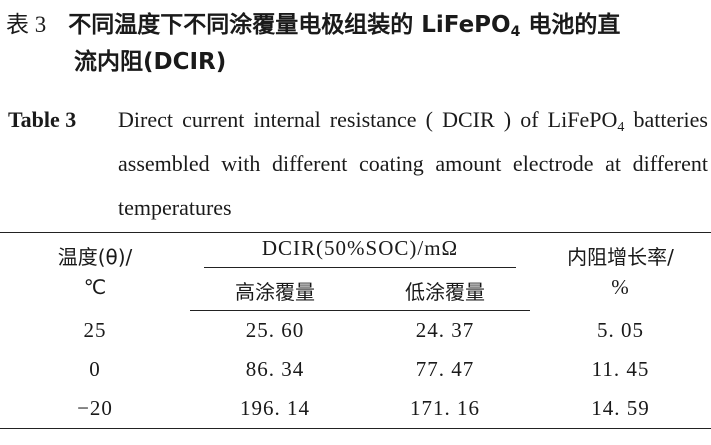  I want to click on header-dcir-label: DCIR(50%SOC)/mΩ, so click(360, 252).